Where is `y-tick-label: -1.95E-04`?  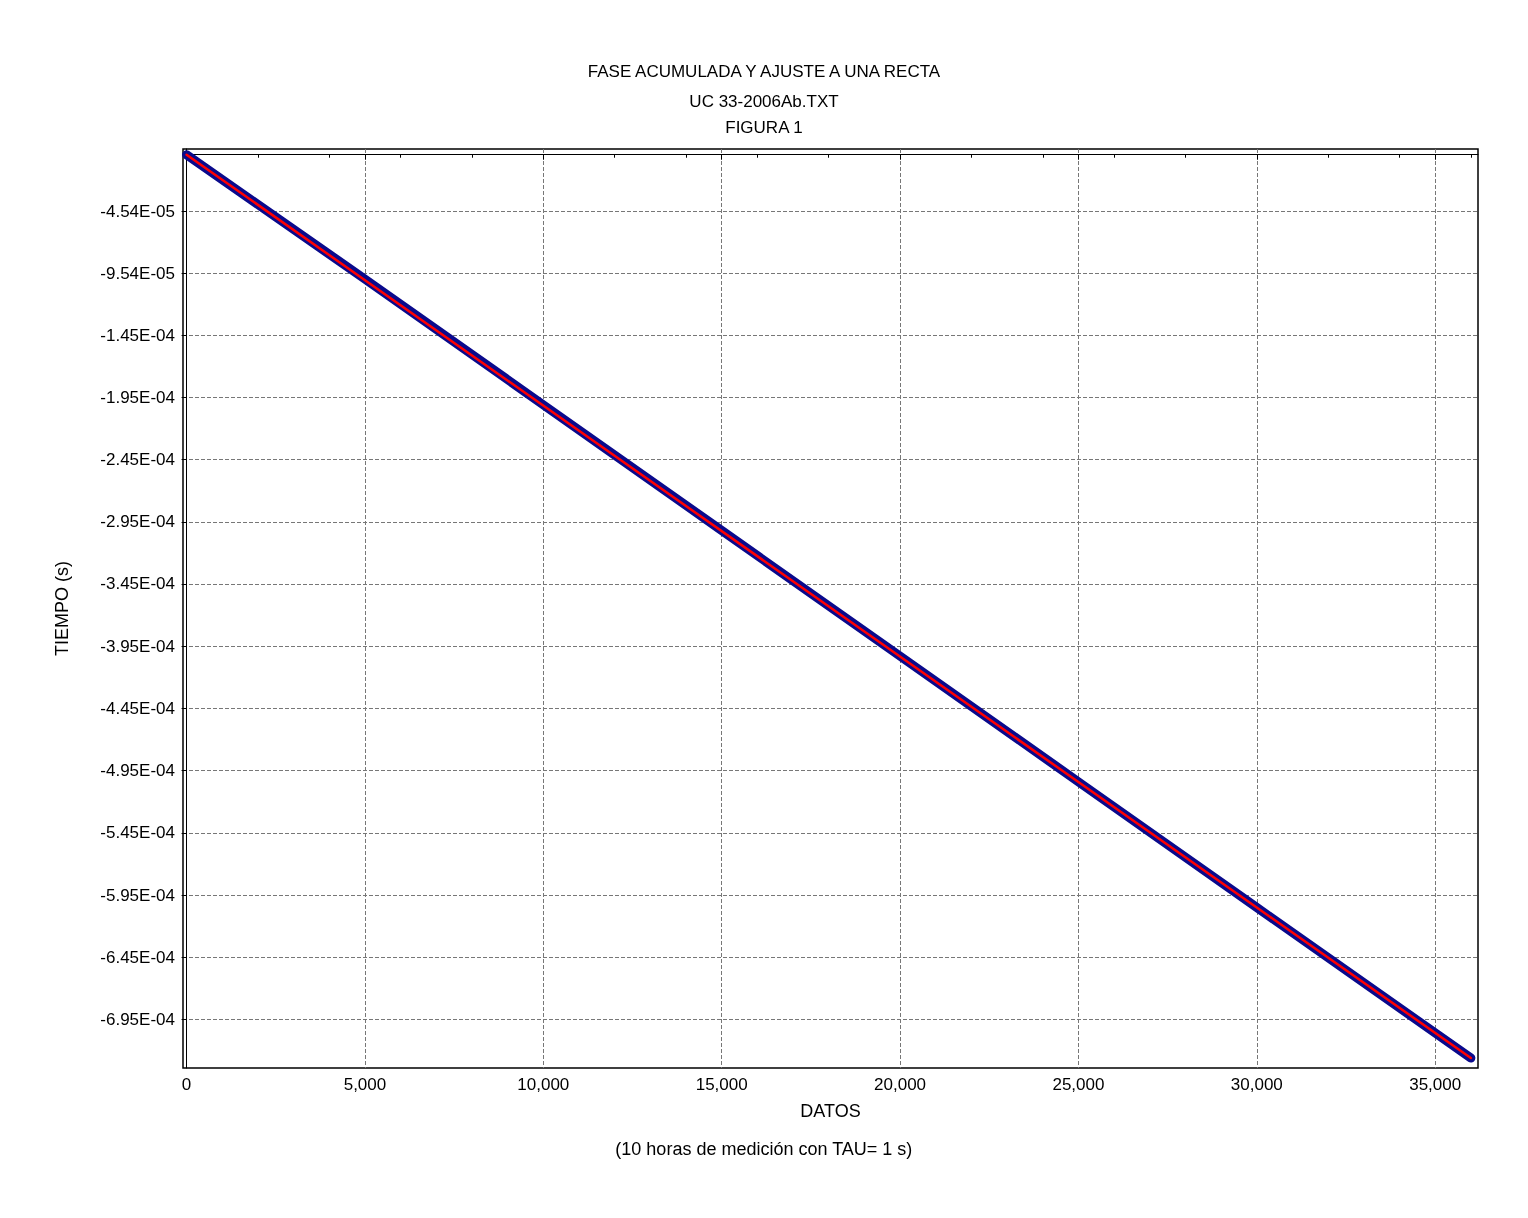
y-tick-label: -1.95E-04 is located at coordinates (137, 397).